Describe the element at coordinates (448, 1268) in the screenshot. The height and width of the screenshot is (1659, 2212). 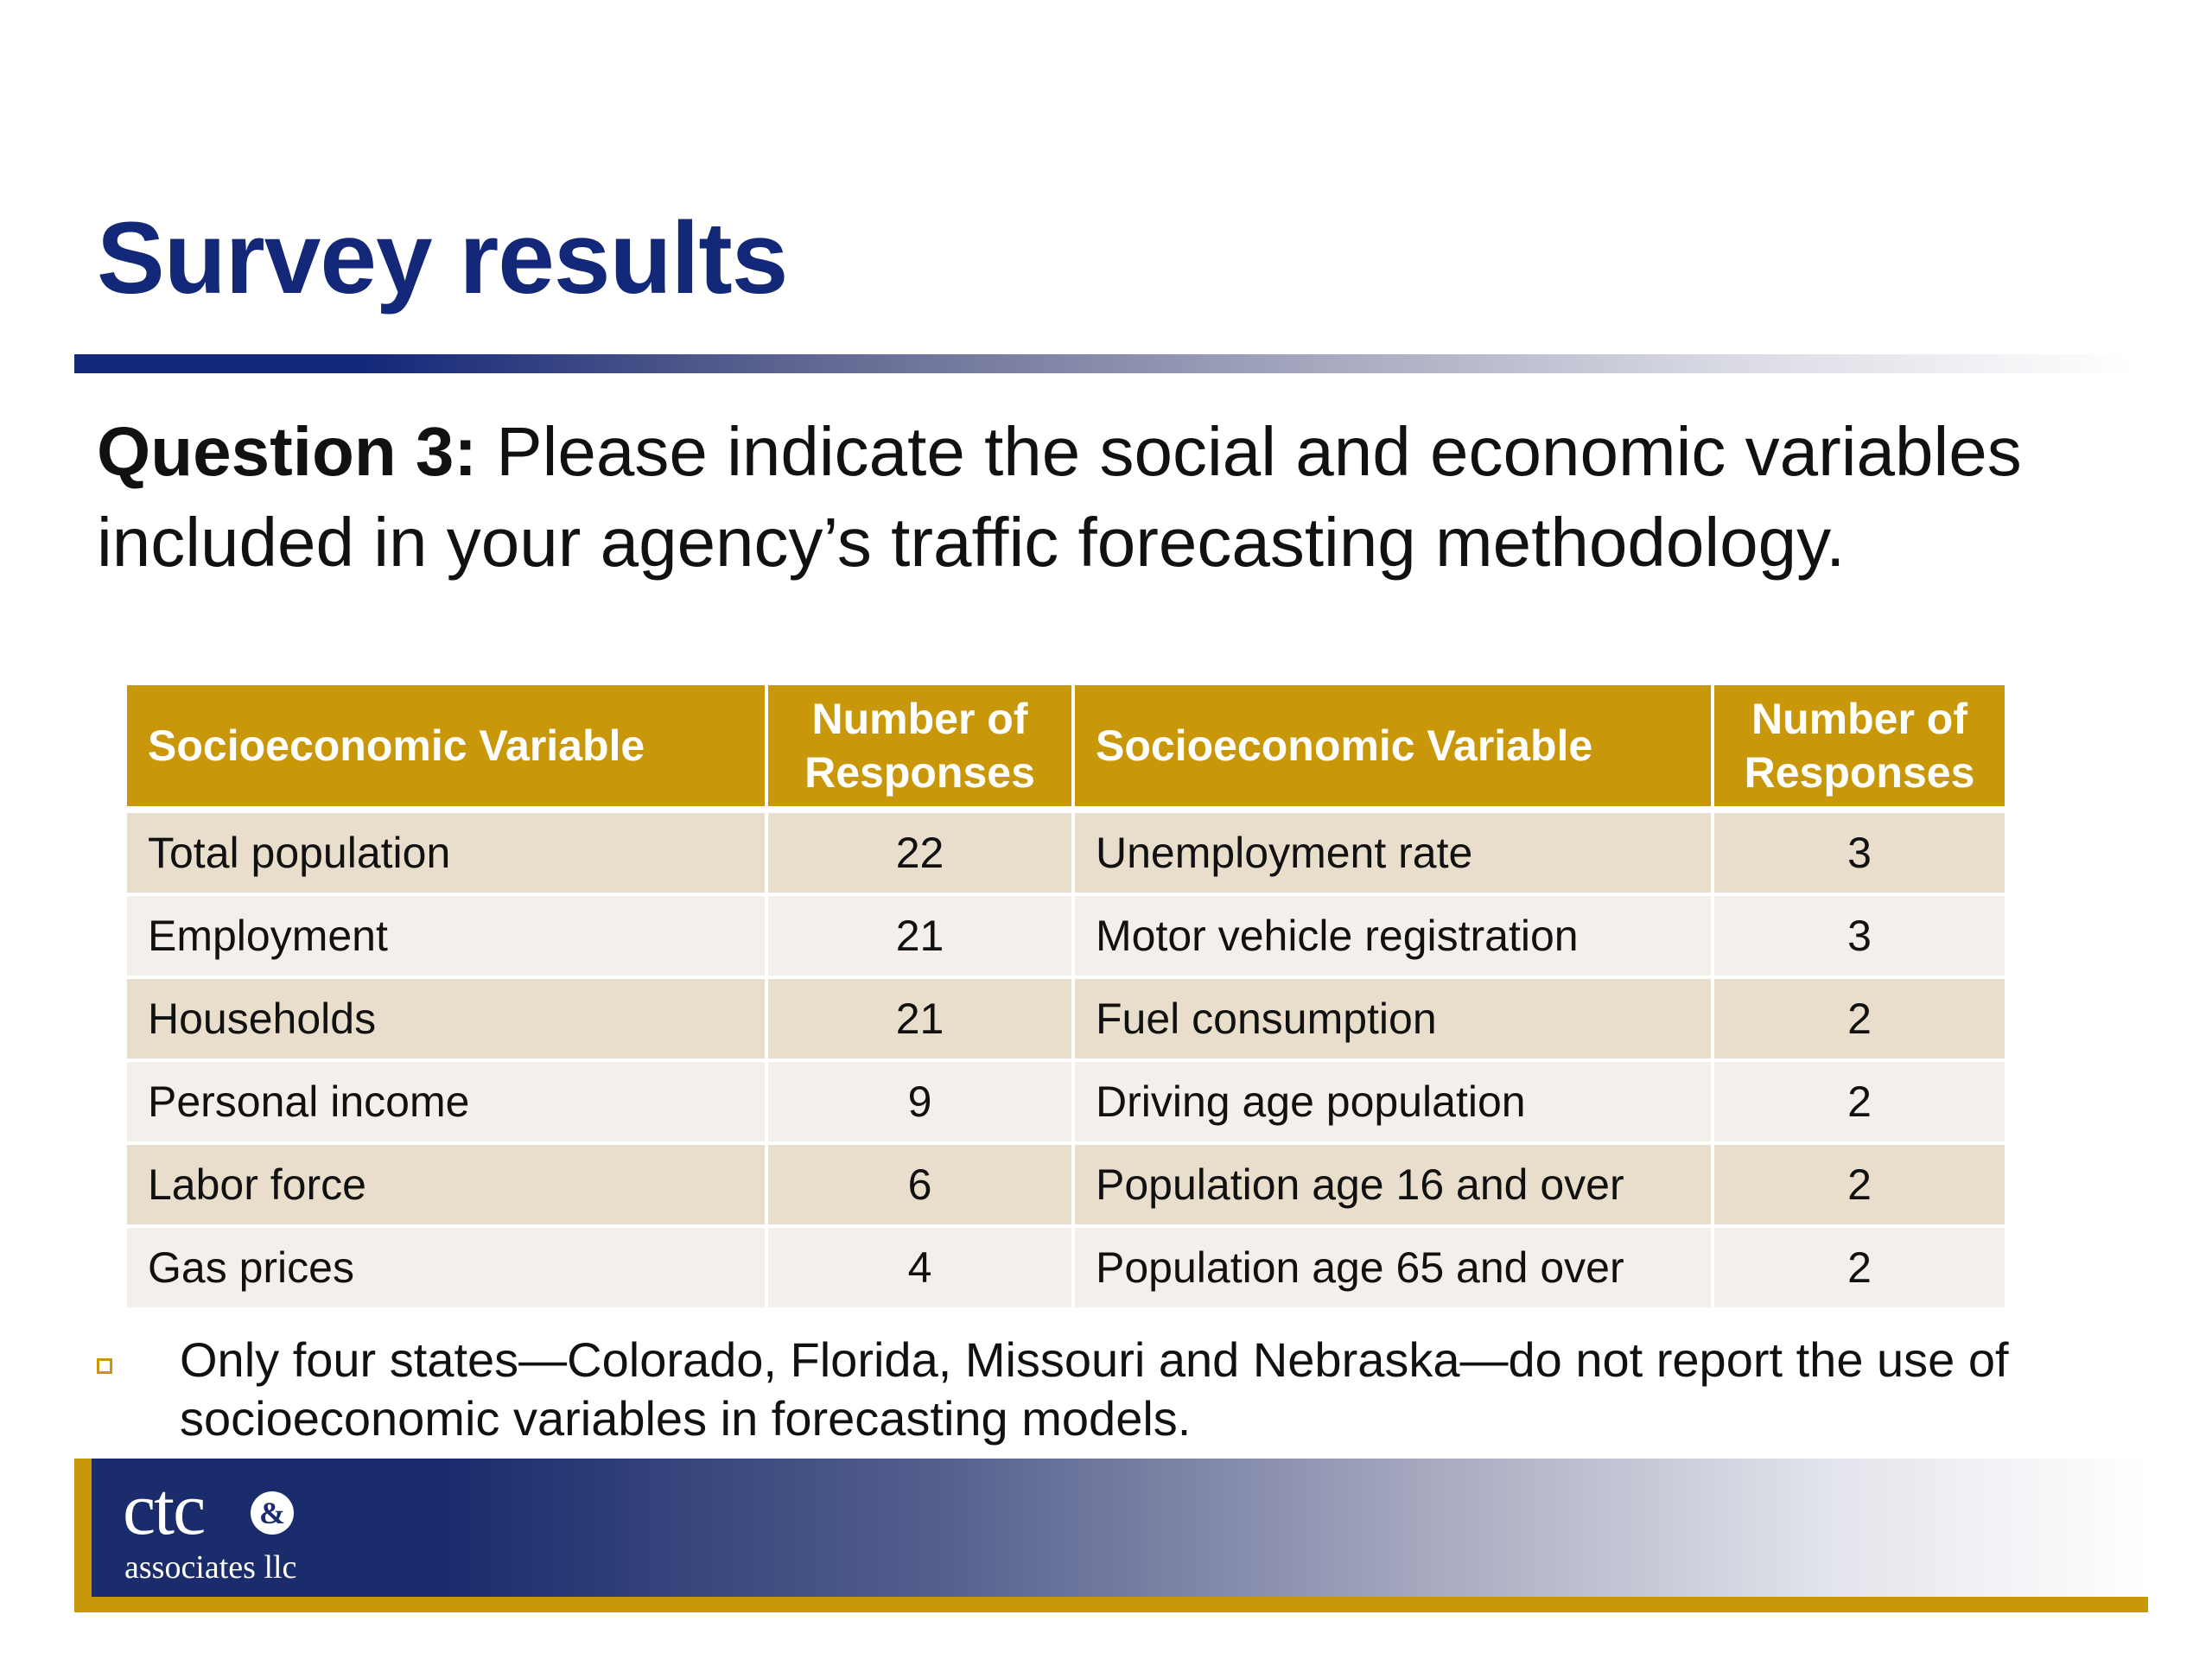
I see `variable-cell: Gas prices` at that location.